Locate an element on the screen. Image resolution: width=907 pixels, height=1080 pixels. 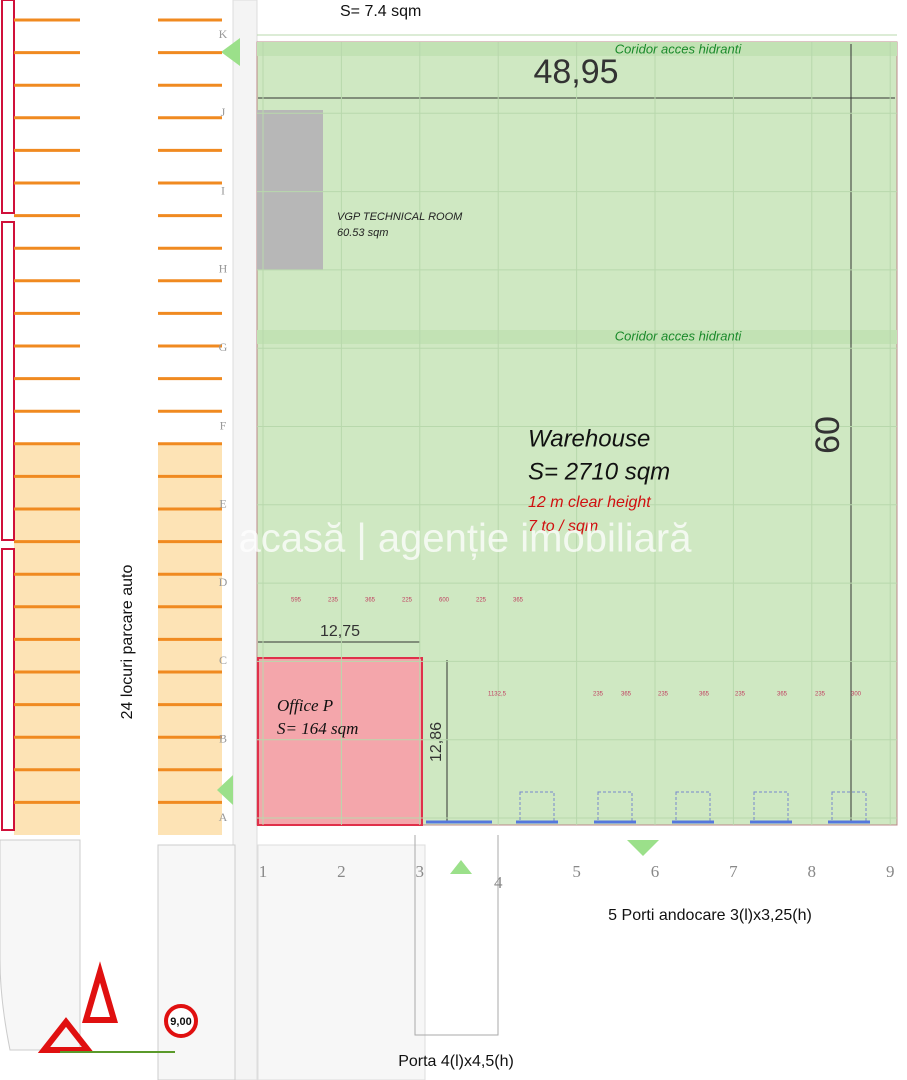
floor-load: 7 to / sqm is located at coordinates (563, 526).